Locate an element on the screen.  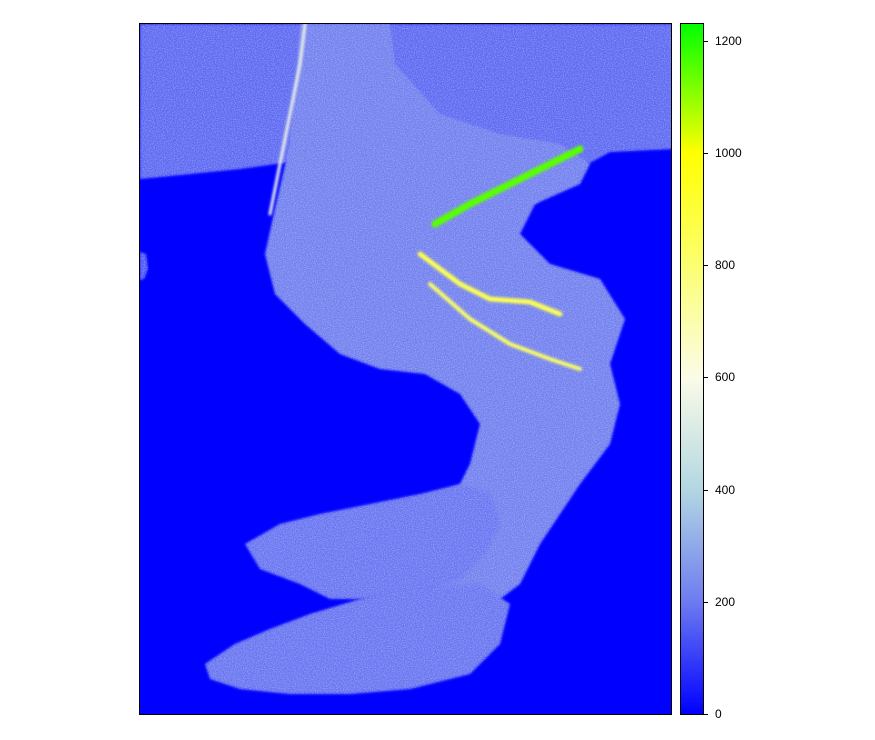
ridge-middle-ridge is located at coordinates (490, 284).